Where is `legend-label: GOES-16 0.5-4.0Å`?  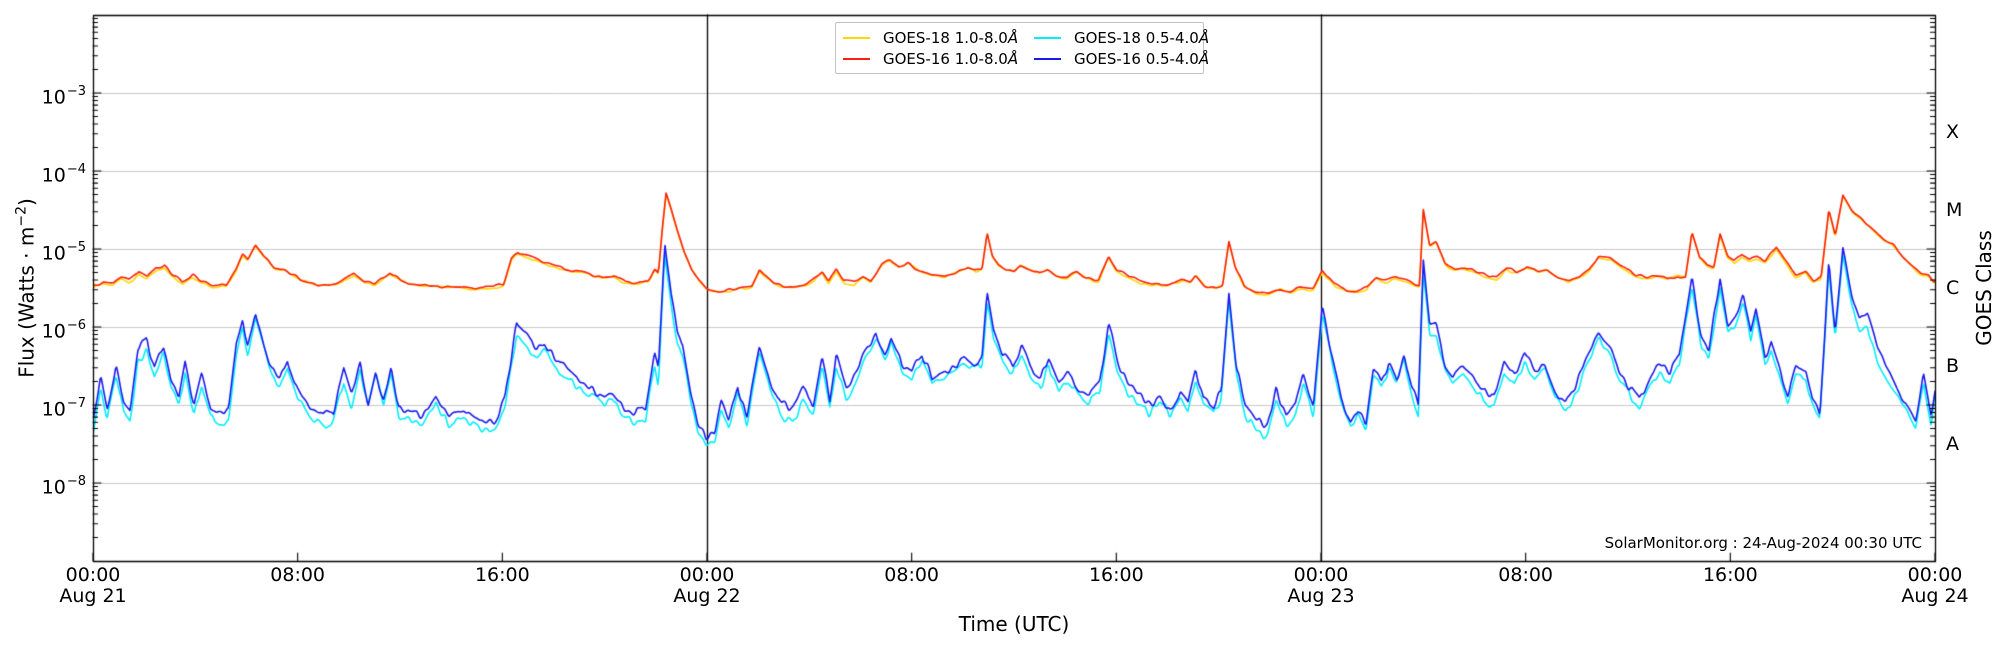 legend-label: GOES-16 0.5-4.0Å is located at coordinates (1142, 59).